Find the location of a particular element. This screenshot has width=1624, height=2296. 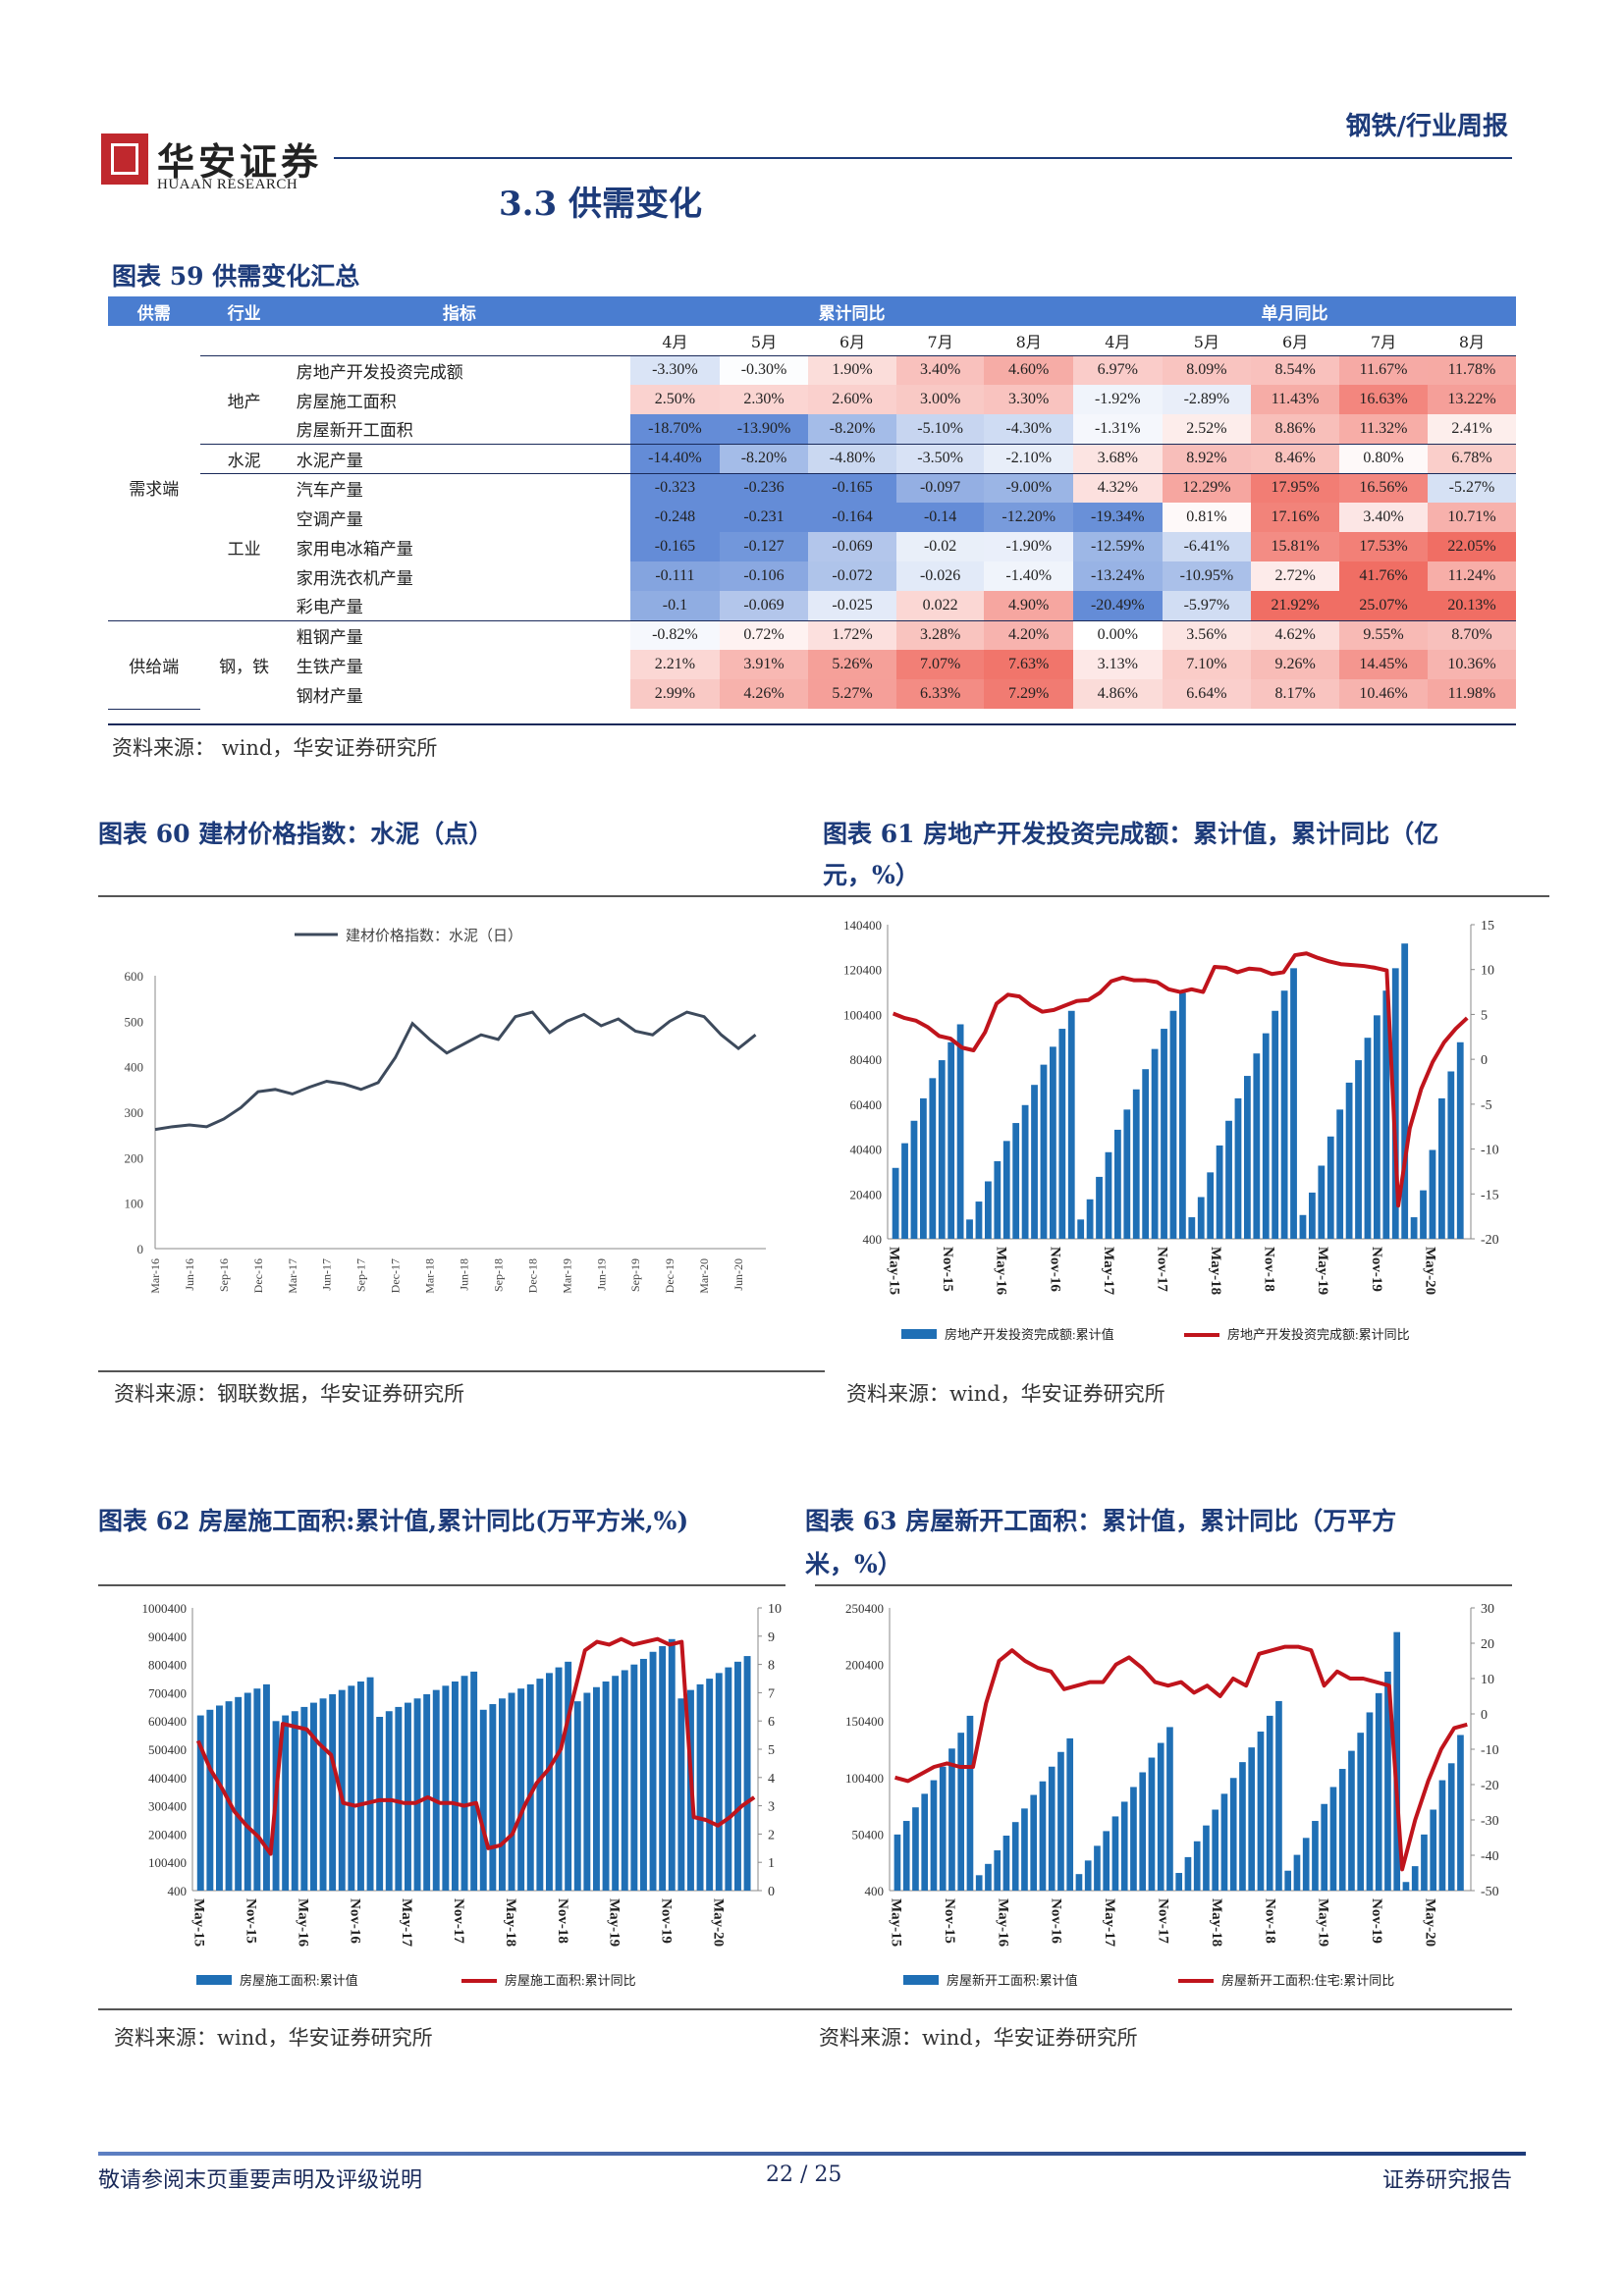

x-tick-label: Dec-18 is located at coordinates (532, 1275).